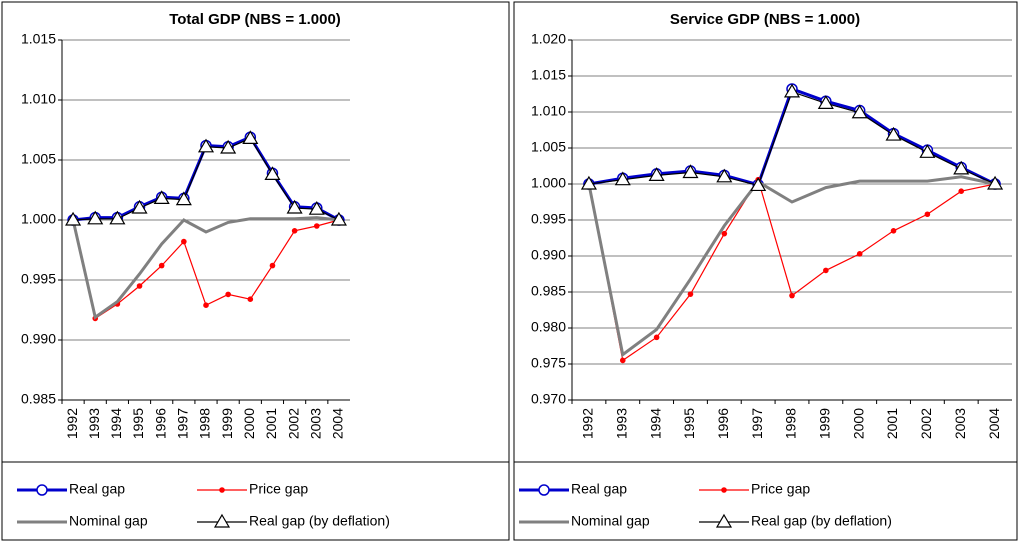  What do you see at coordinates (548, 39) in the screenshot?
I see `y-tick-label: 1.020` at bounding box center [548, 39].